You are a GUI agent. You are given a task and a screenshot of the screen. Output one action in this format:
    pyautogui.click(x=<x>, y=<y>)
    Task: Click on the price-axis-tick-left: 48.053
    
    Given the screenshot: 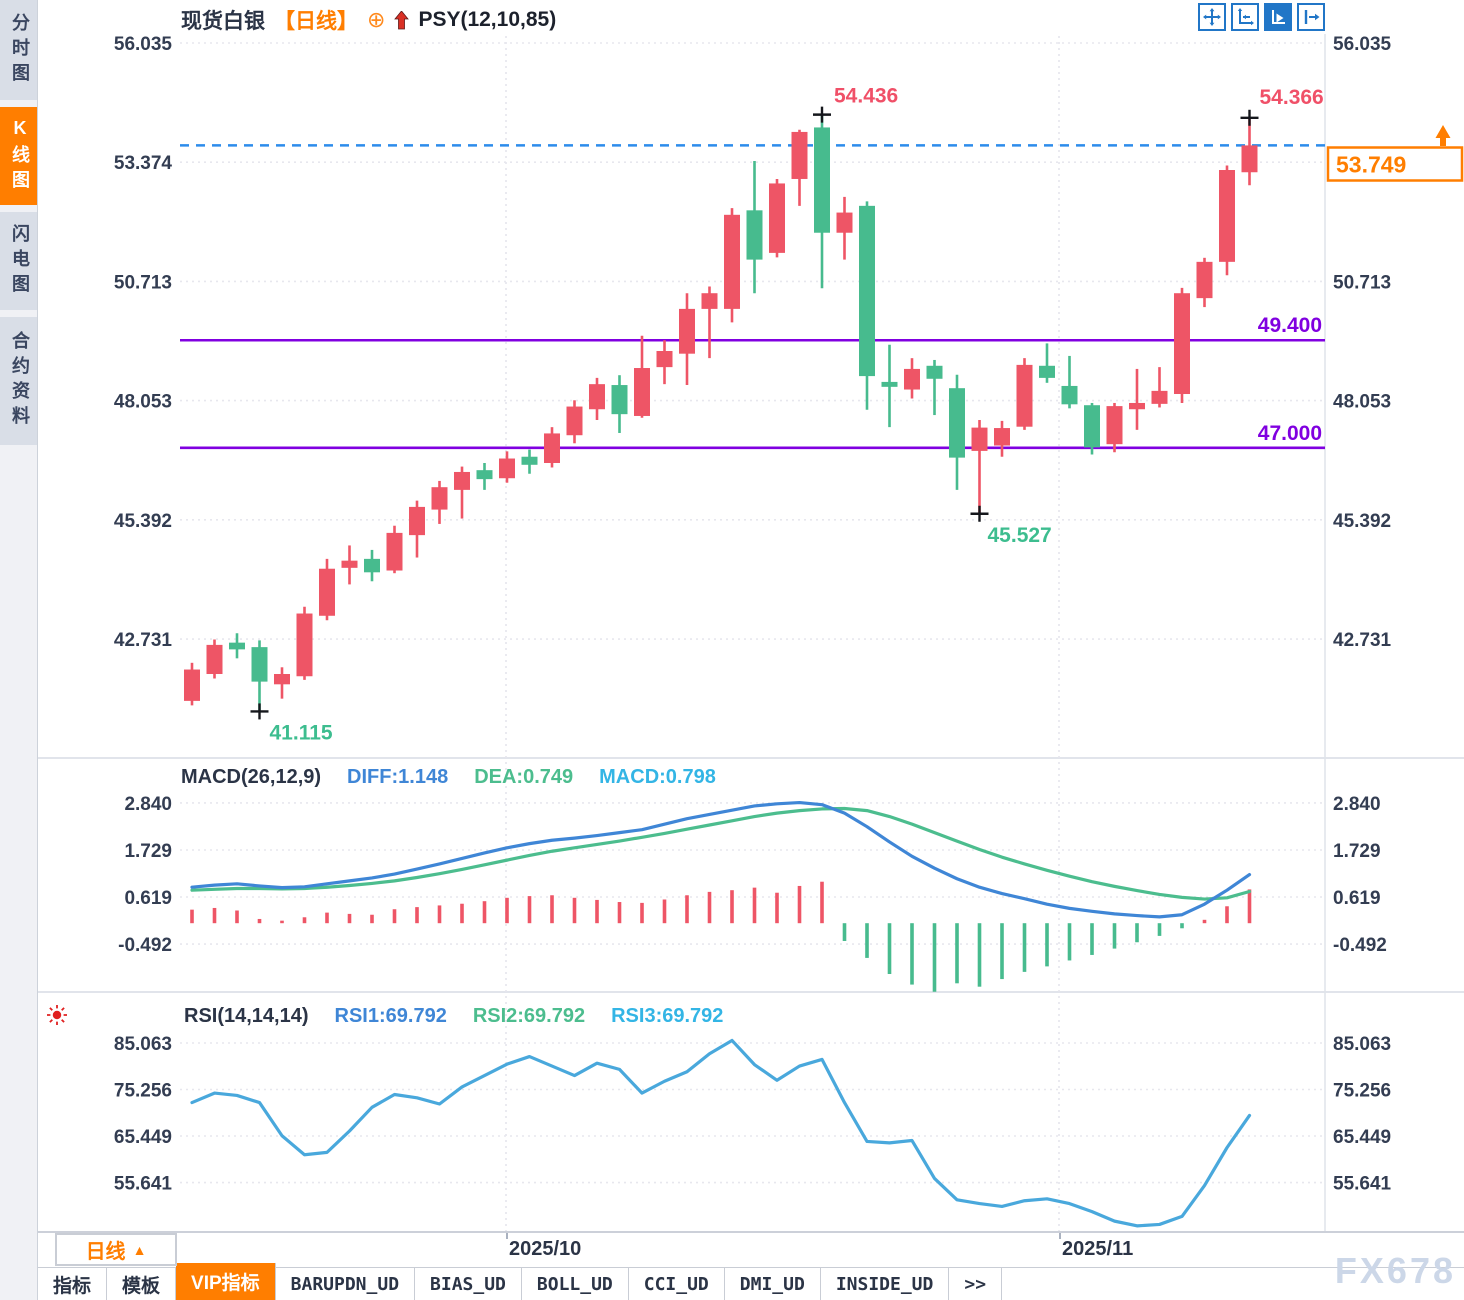 What is the action you would take?
    pyautogui.click(x=143, y=402)
    